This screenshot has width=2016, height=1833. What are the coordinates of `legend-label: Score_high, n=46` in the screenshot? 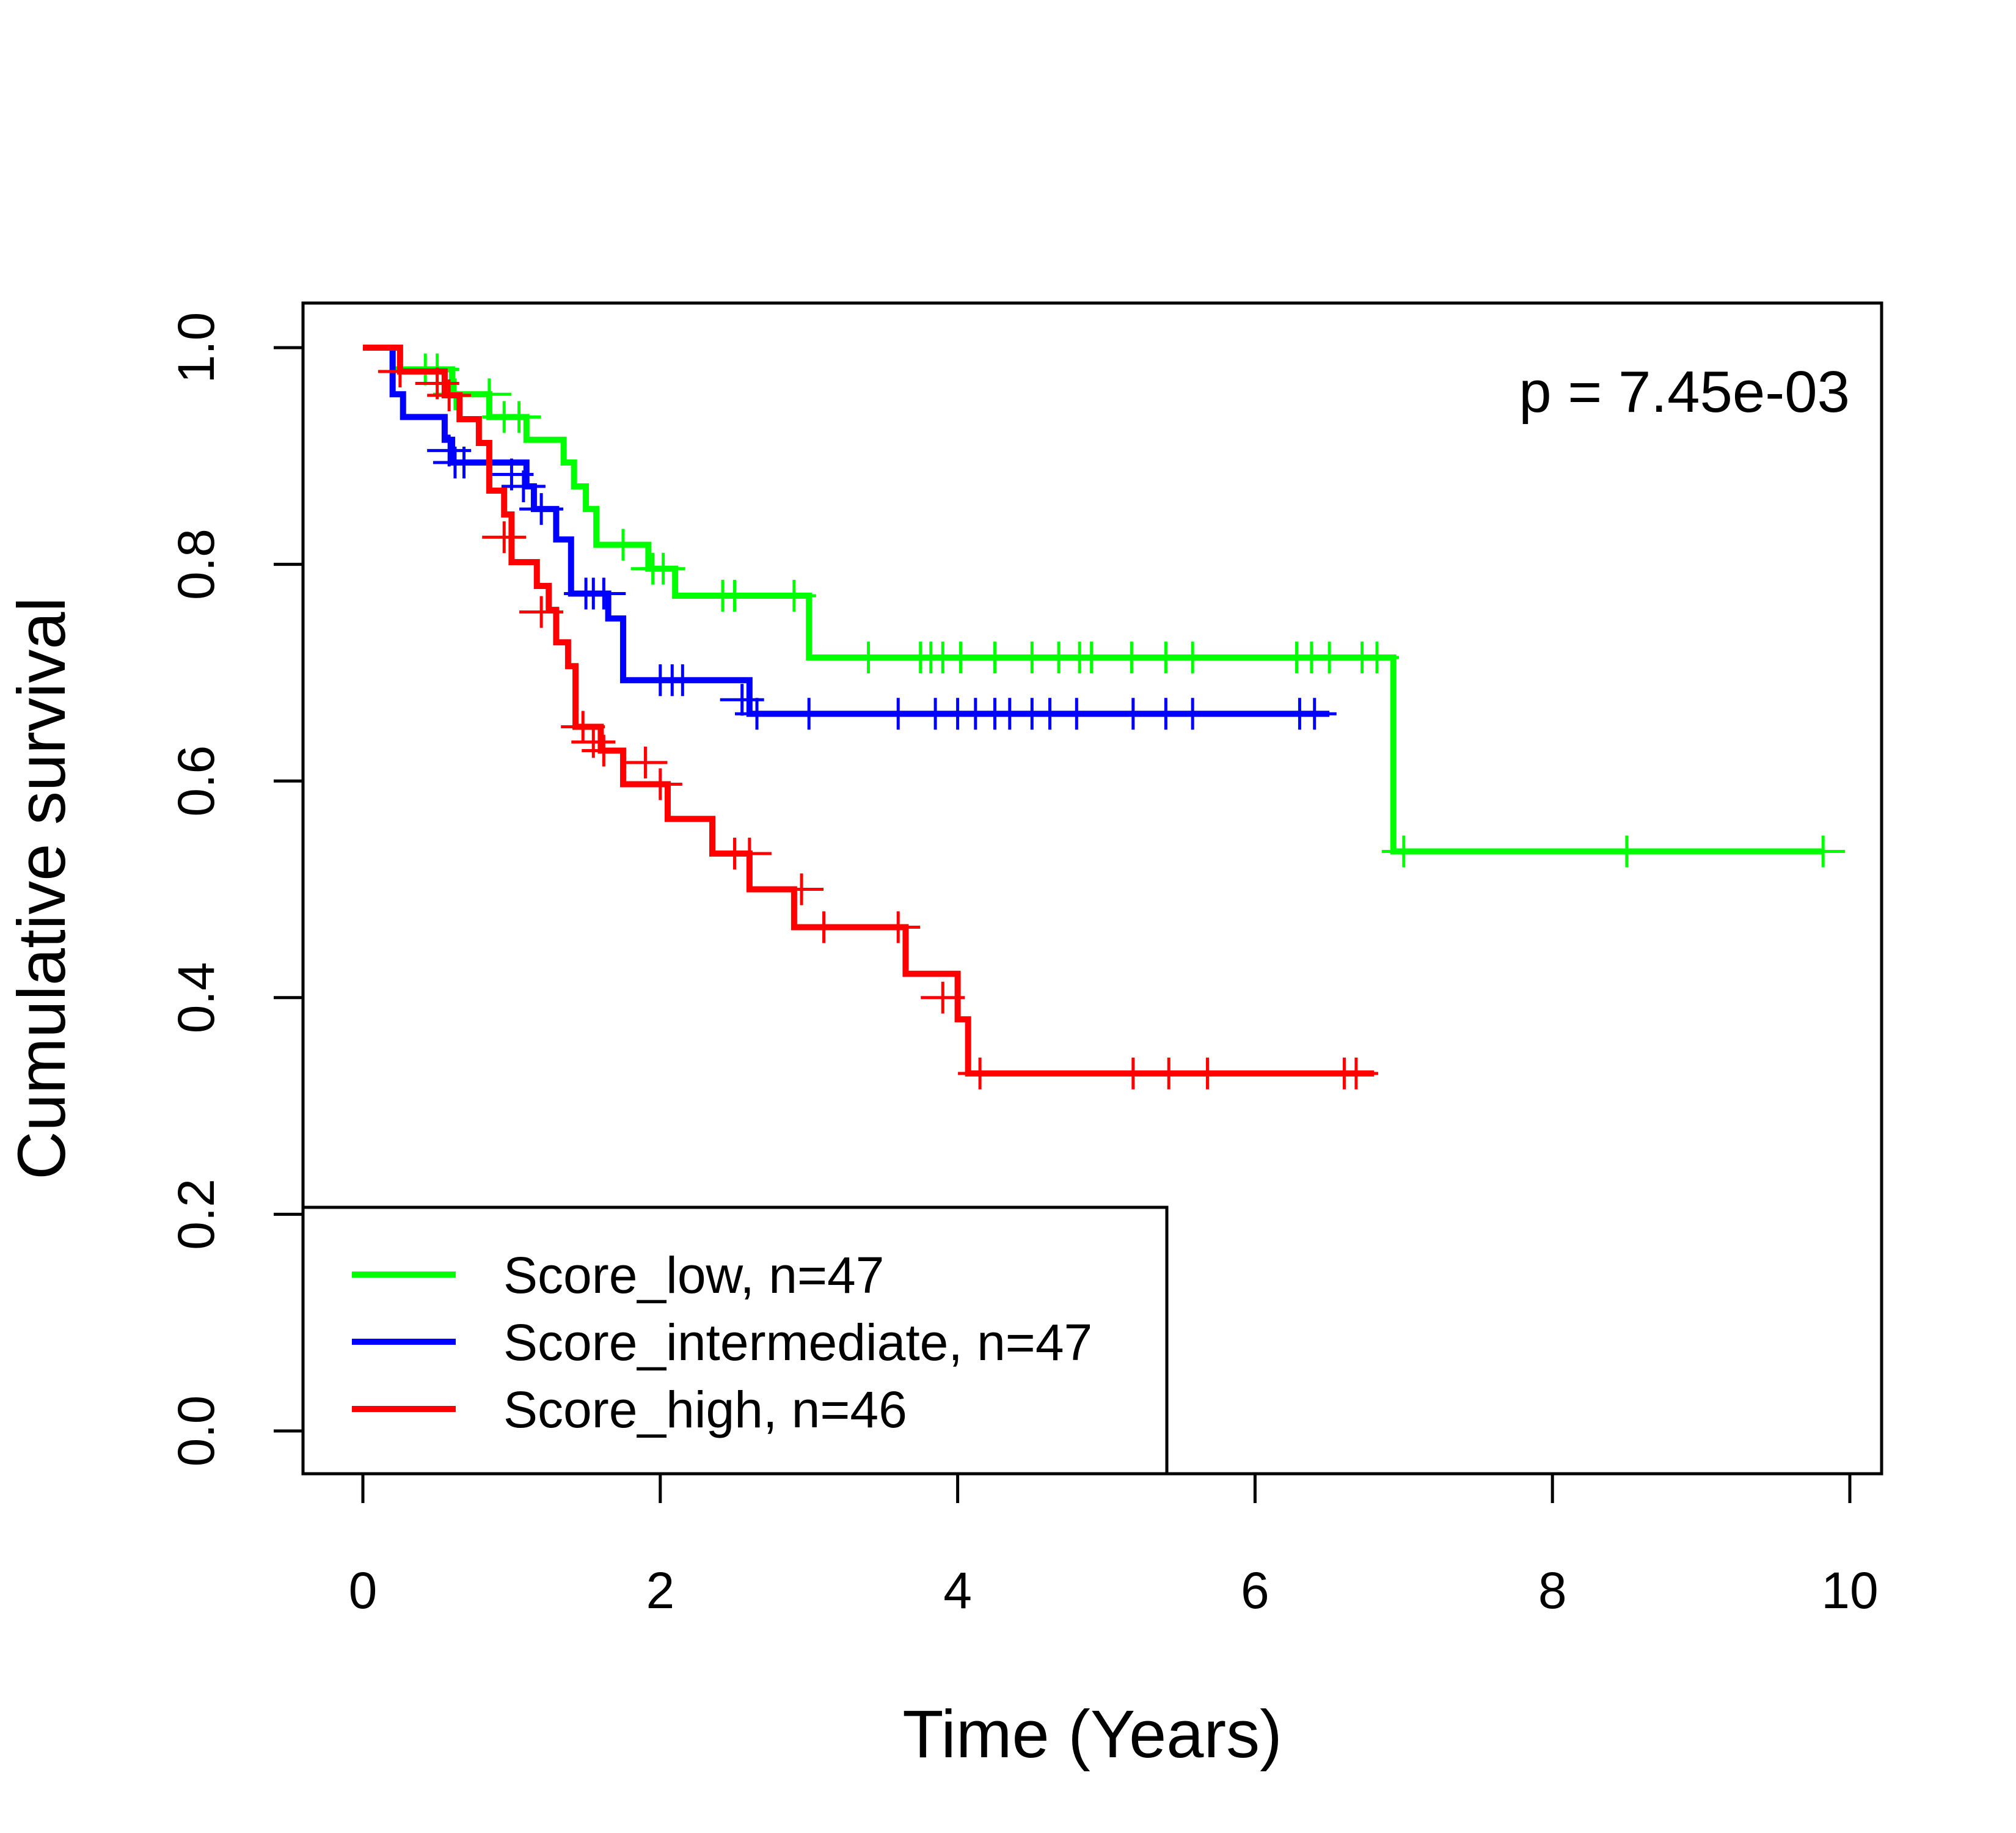 It's located at (705, 1409).